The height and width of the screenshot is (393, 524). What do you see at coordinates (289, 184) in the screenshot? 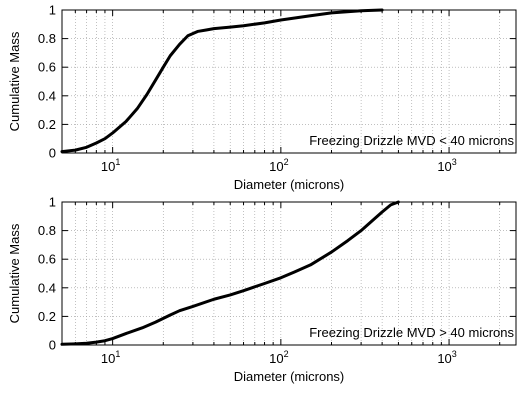
I see `top-x-axis-label: Diameter (microns)` at bounding box center [289, 184].